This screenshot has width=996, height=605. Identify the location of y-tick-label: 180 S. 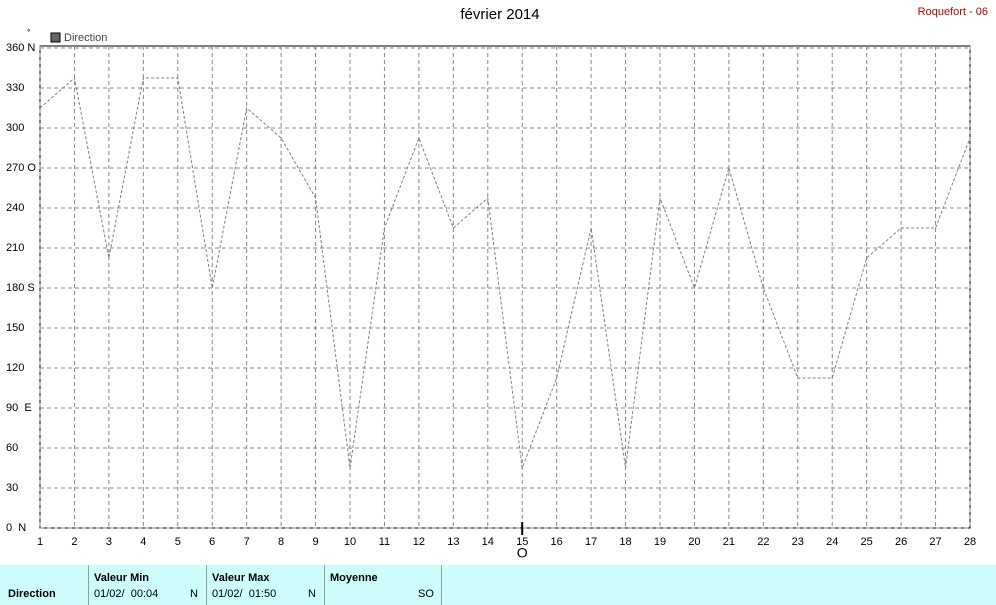
(20, 288).